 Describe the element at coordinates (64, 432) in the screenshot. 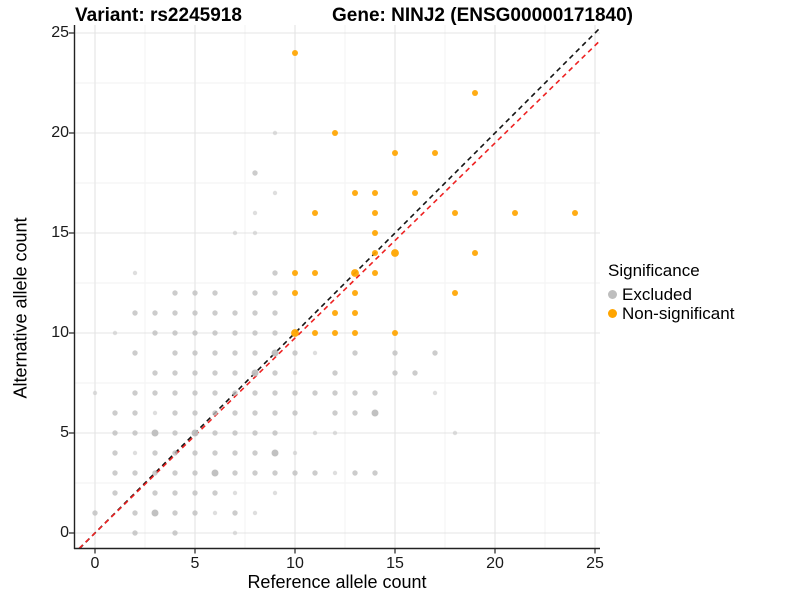

I see `y-tick-label: 5` at that location.